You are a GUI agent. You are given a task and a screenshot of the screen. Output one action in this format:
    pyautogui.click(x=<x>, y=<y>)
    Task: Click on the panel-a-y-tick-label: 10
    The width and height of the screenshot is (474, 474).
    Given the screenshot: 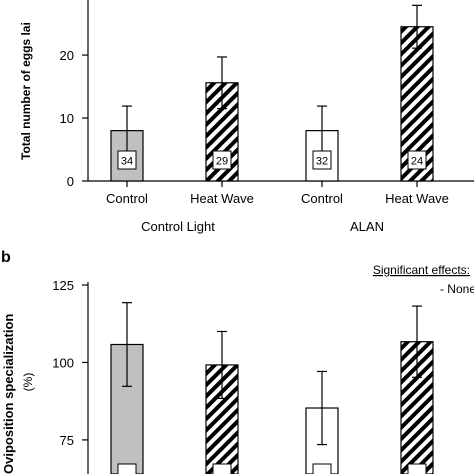 What is the action you would take?
    pyautogui.click(x=67, y=118)
    